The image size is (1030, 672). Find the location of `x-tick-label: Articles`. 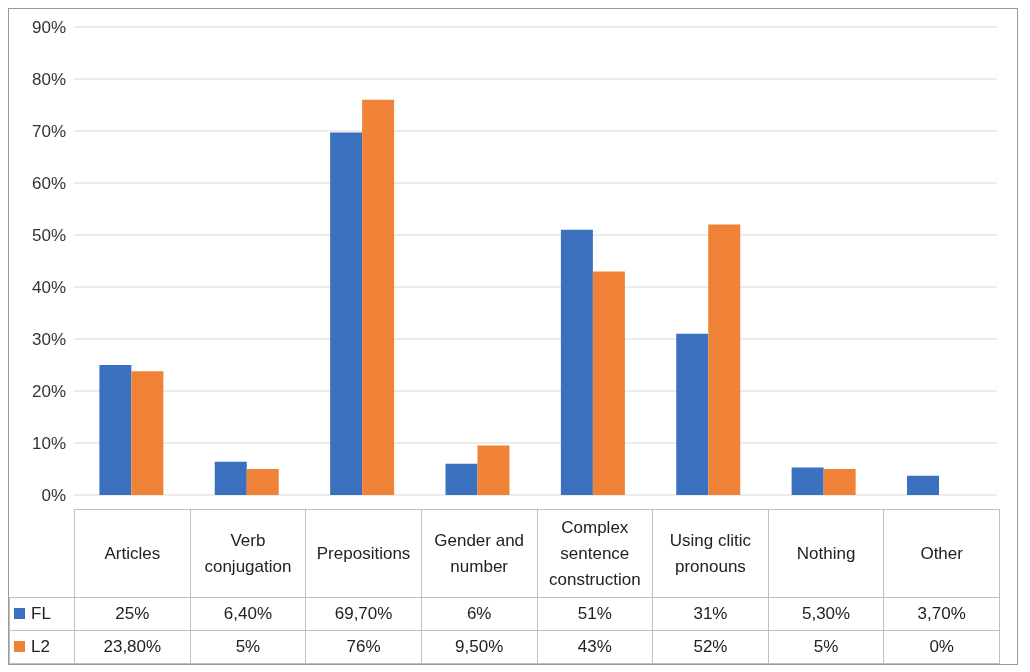

x-tick-label: Articles is located at coordinates (132, 553).